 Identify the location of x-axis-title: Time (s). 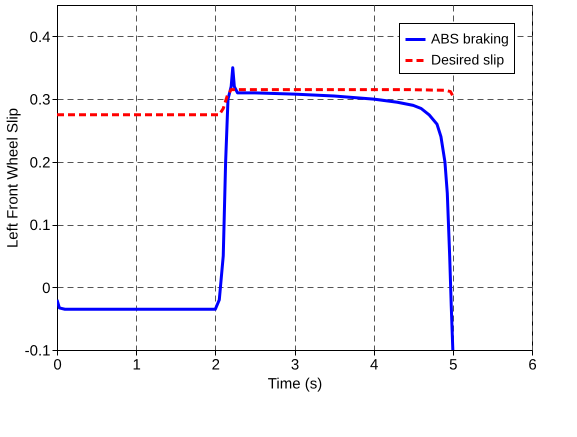
(295, 384).